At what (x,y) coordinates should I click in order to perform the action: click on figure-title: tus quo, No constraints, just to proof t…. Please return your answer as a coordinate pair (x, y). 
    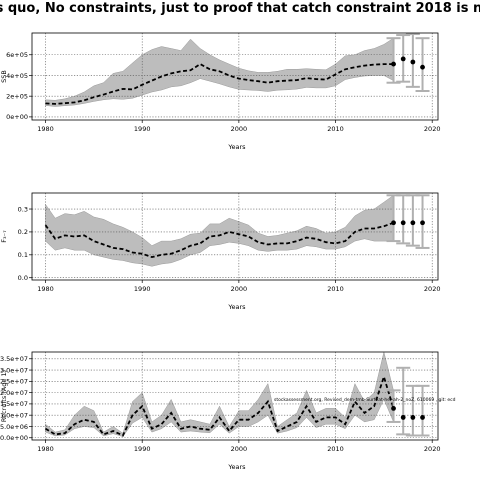
    Looking at the image, I should click on (240, 8).